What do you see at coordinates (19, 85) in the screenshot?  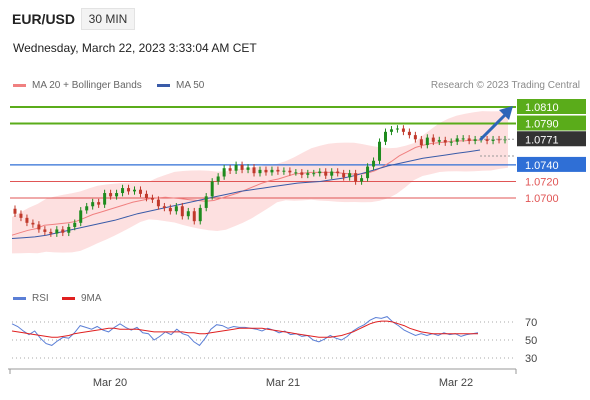 I see `ma20-swatch` at bounding box center [19, 85].